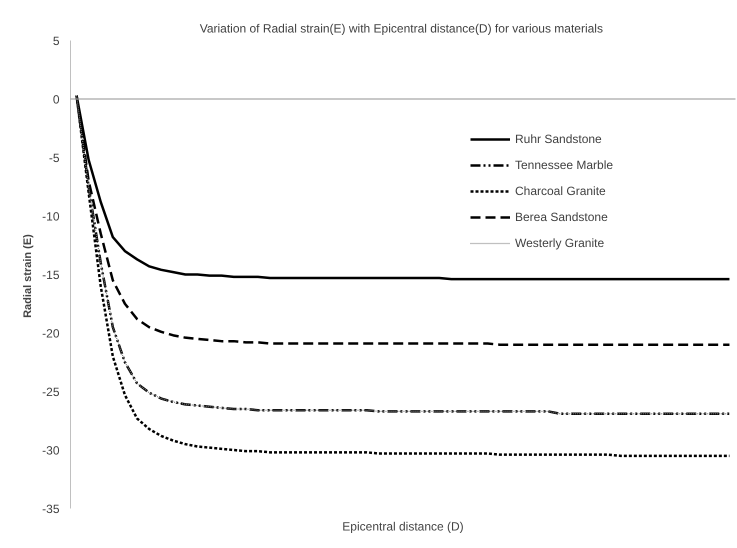  What do you see at coordinates (51, 392) in the screenshot?
I see `y-tick-label: -25` at bounding box center [51, 392].